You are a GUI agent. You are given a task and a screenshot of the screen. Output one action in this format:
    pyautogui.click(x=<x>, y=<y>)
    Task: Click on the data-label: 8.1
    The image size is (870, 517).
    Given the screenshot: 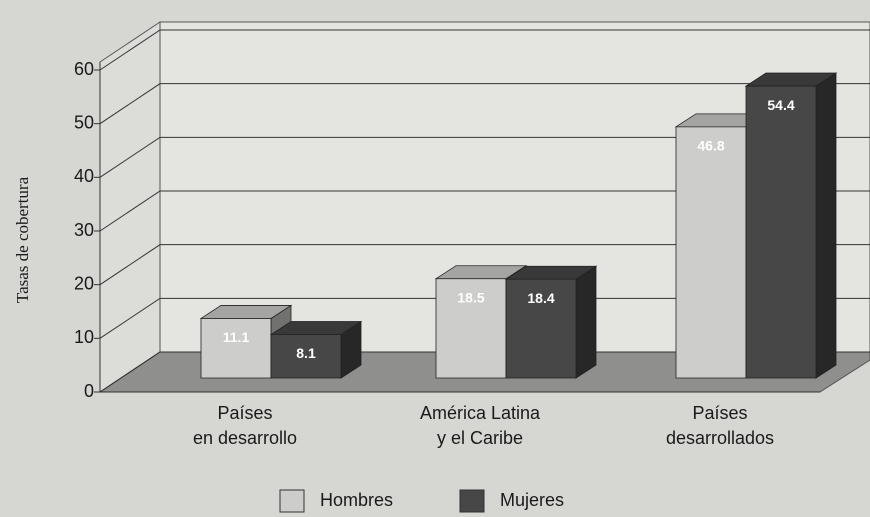 What is the action you would take?
    pyautogui.click(x=306, y=353)
    